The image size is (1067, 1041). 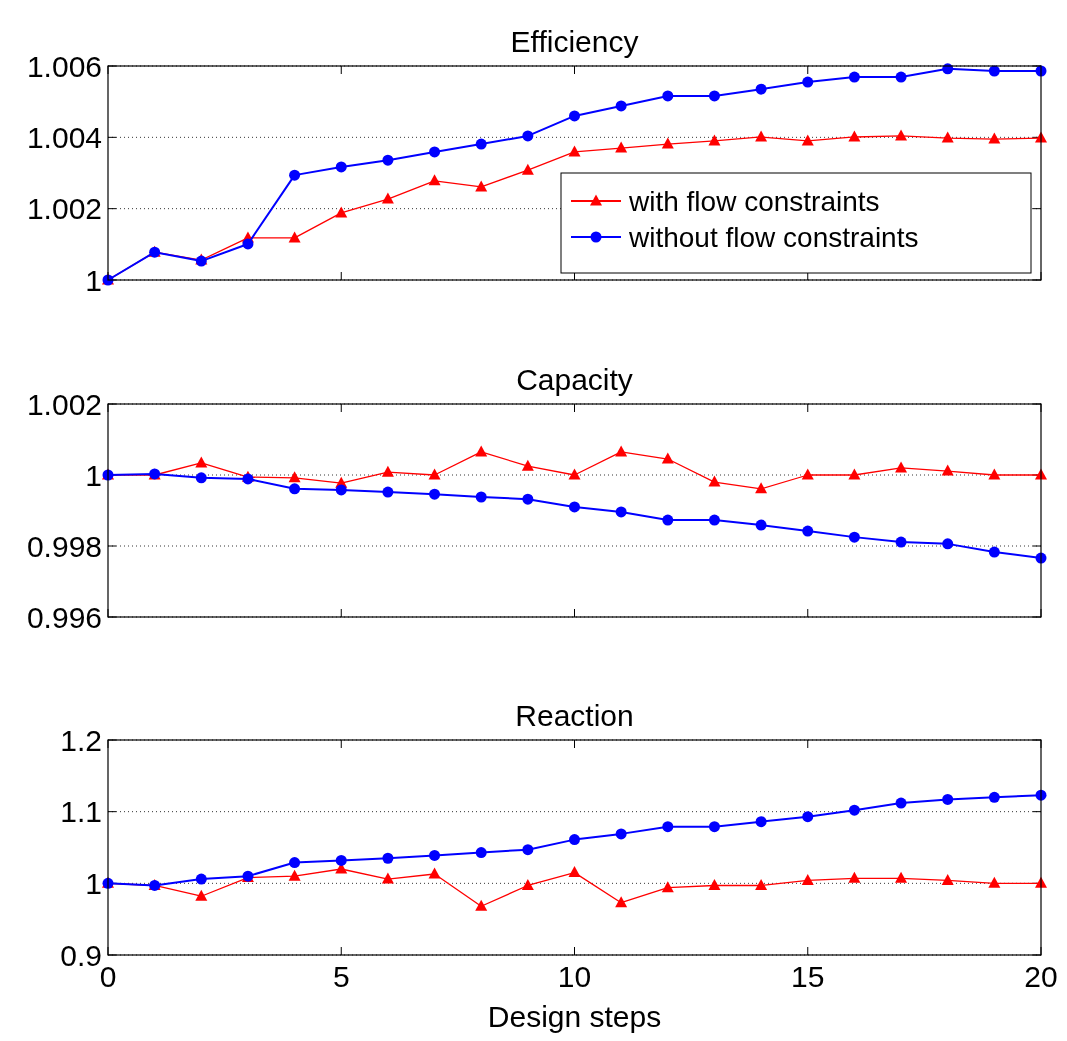 What do you see at coordinates (574, 41) in the screenshot?
I see `chart-title: Efficiency` at bounding box center [574, 41].